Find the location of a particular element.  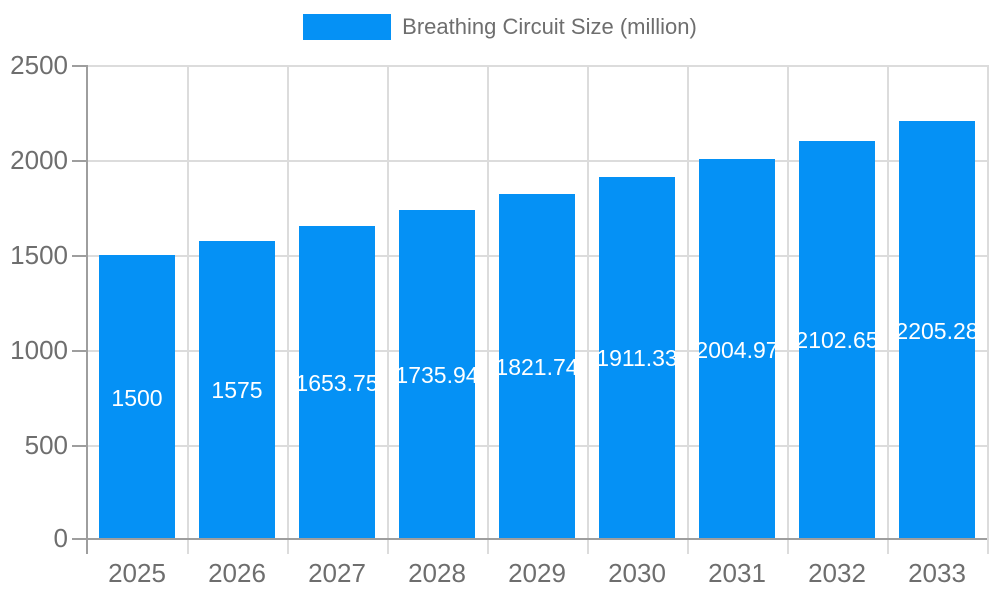

bar-value-label: 2102.65 is located at coordinates (837, 340).